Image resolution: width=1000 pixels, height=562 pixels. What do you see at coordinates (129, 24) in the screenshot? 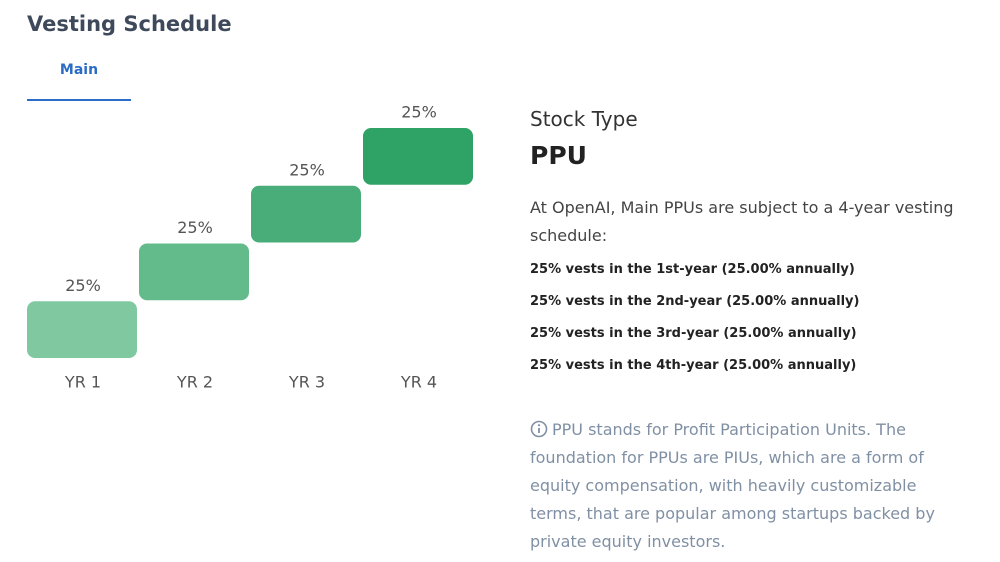
I see `page-title: Vesting Schedule` at bounding box center [129, 24].